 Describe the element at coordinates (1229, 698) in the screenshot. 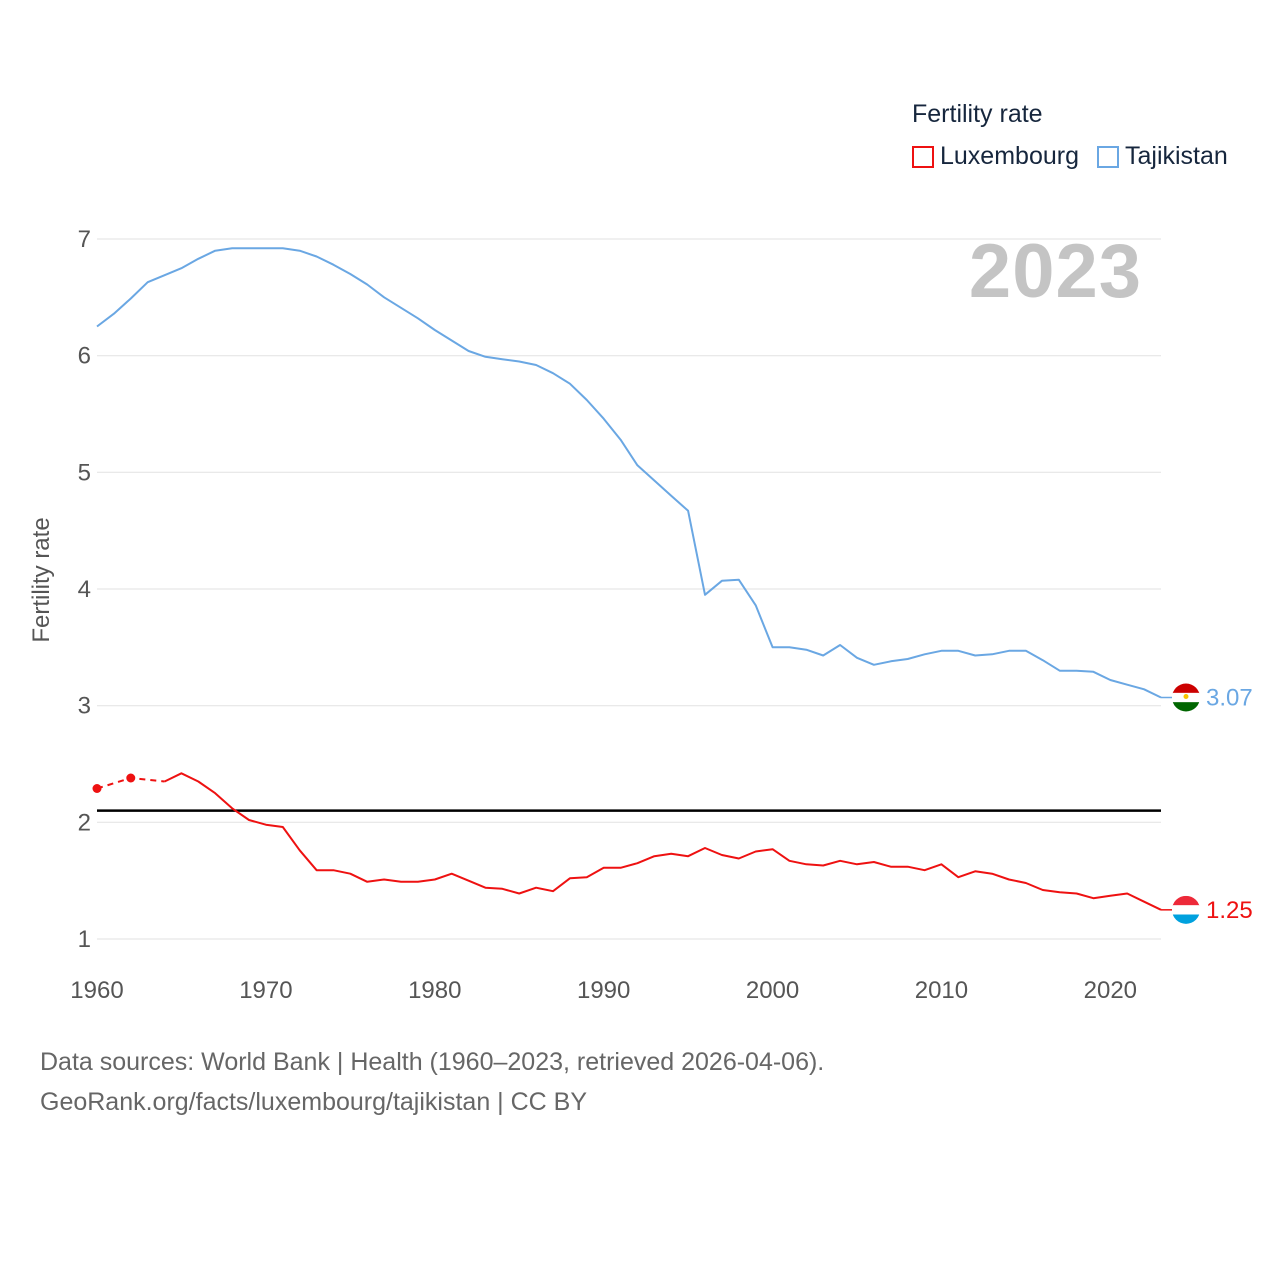

I see `end-value-tajikistan: 3.07` at that location.